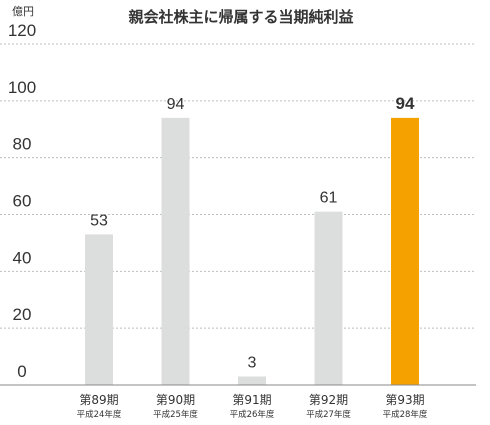 This screenshot has height=425, width=490. What do you see at coordinates (252, 362) in the screenshot?
I see `value-label: 3` at bounding box center [252, 362].